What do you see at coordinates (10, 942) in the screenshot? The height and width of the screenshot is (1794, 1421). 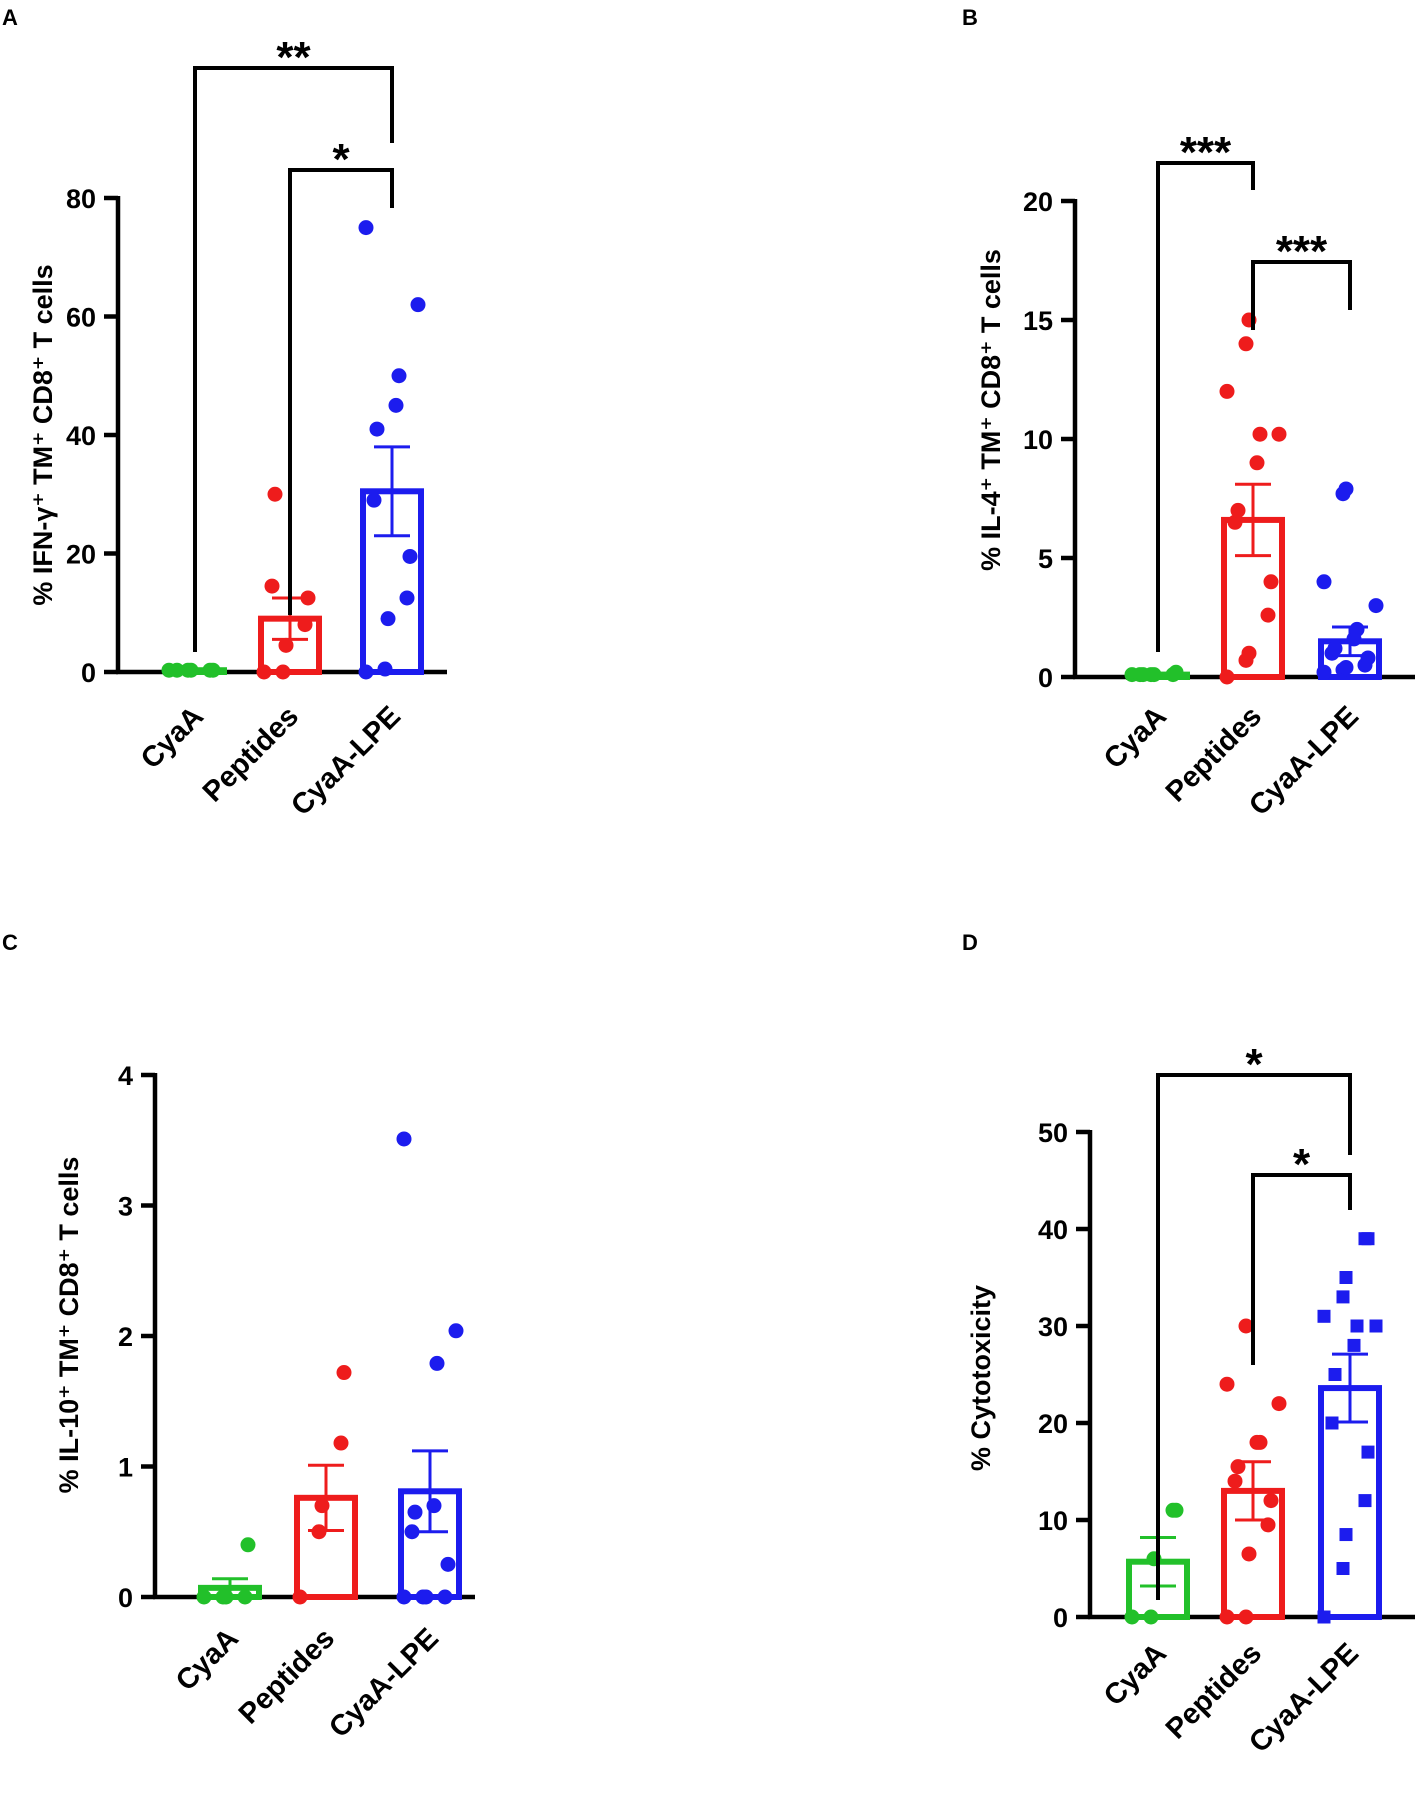 I see `panel-letter: C` at bounding box center [10, 942].